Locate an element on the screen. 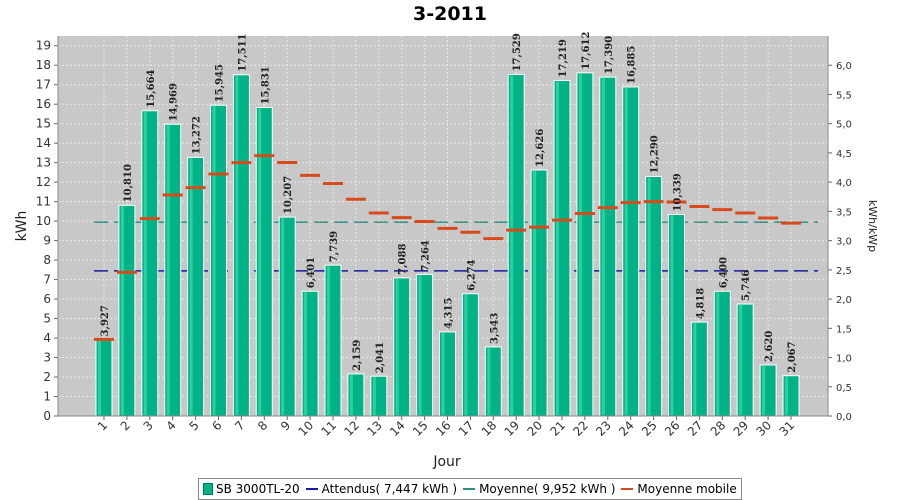  x-tick-label: 16 is located at coordinates (443, 428).